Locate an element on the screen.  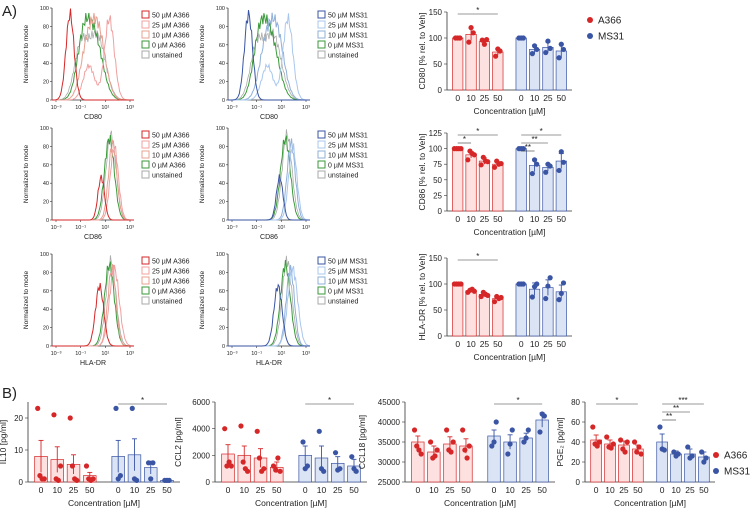
significance-label: *** is located at coordinates (682, 400).